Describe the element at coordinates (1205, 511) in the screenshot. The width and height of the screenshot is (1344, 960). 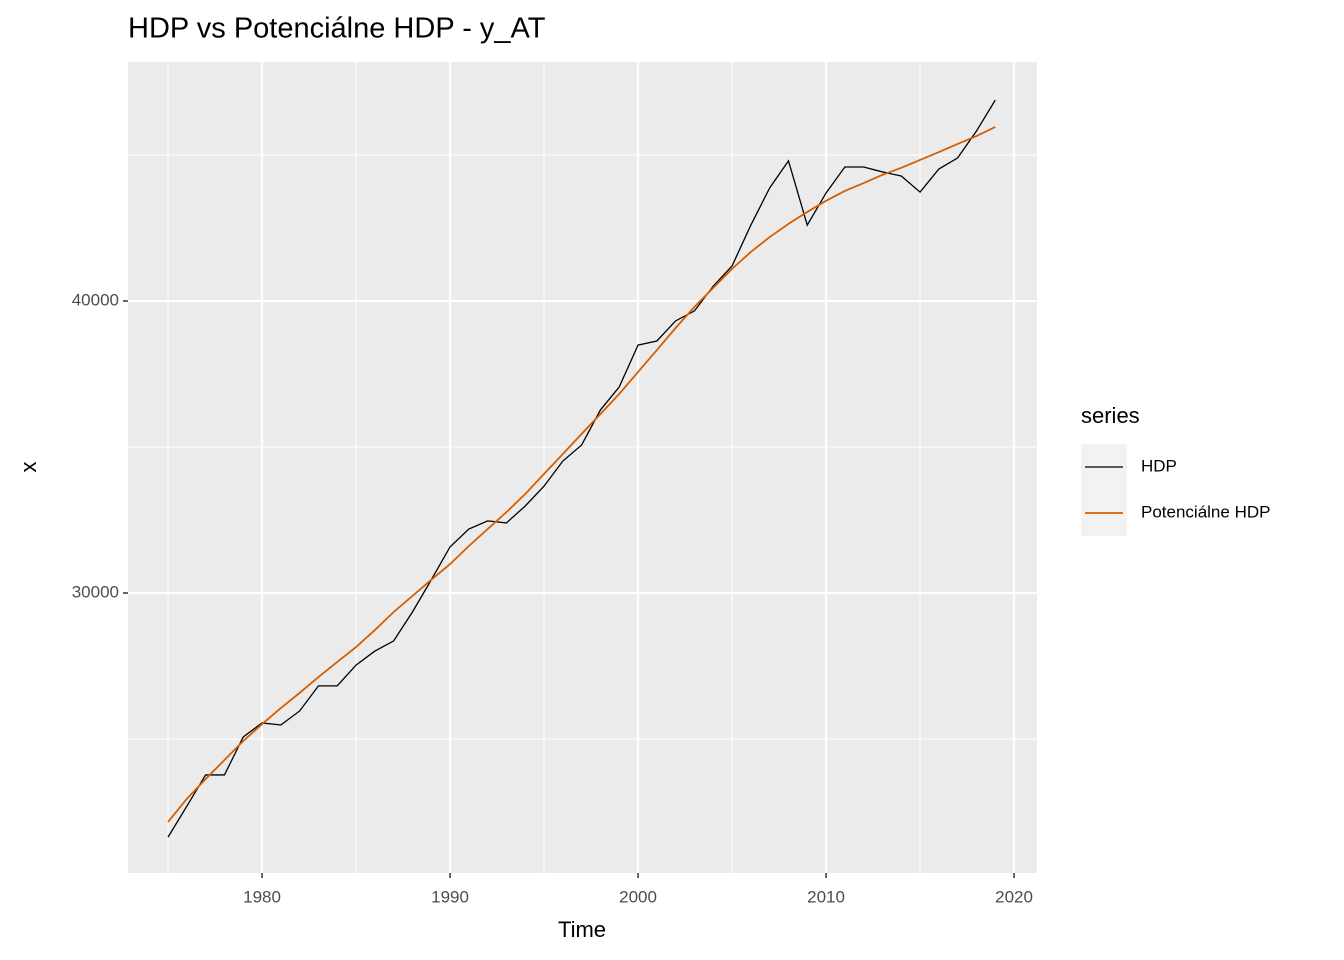
I see `legend-label: Potenciálne HDP` at that location.